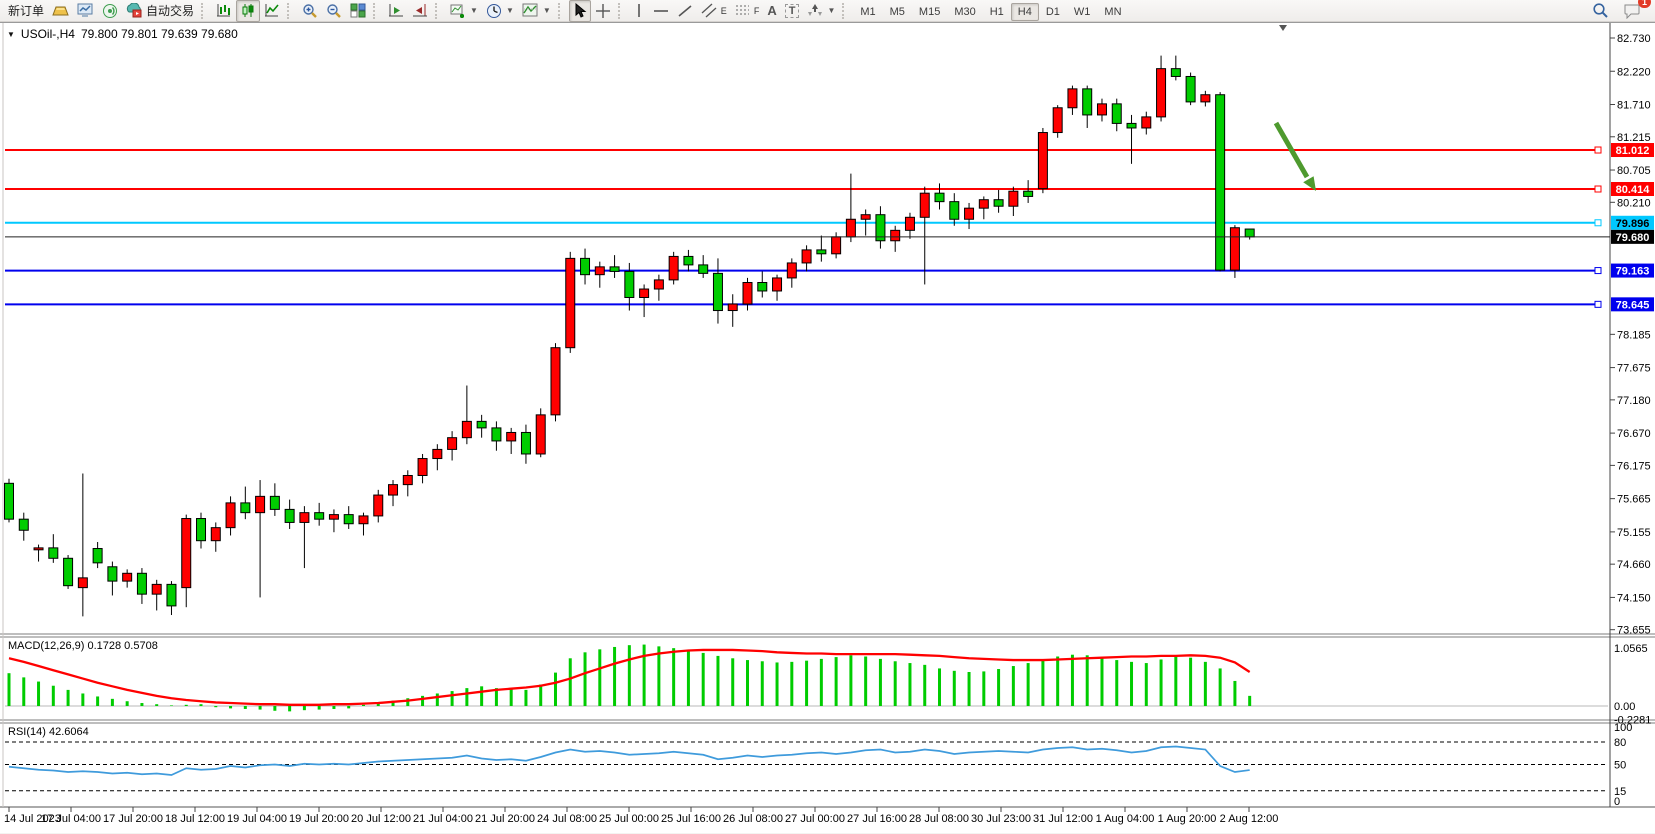 This screenshot has width=1655, height=834. I want to click on new-order-button: 新订单, so click(26, 11).